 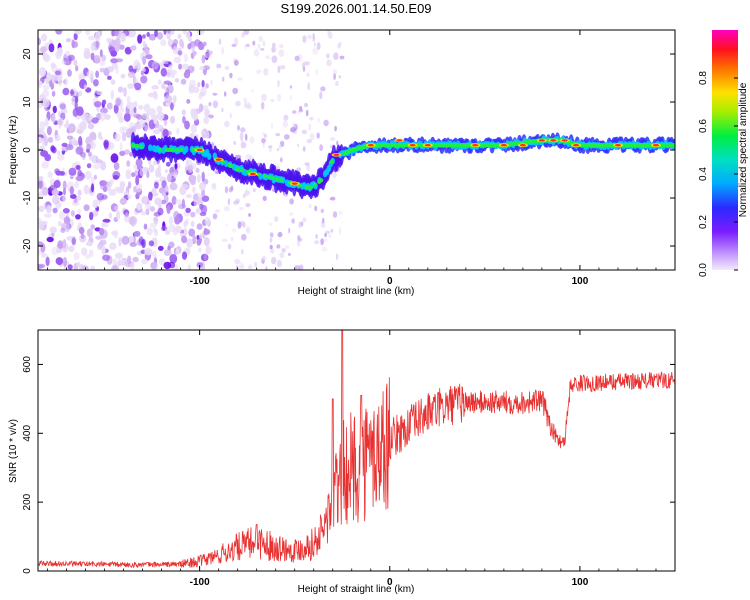 What do you see at coordinates (580, 582) in the screenshot?
I see `snr-x-tick-label: 100` at bounding box center [580, 582].